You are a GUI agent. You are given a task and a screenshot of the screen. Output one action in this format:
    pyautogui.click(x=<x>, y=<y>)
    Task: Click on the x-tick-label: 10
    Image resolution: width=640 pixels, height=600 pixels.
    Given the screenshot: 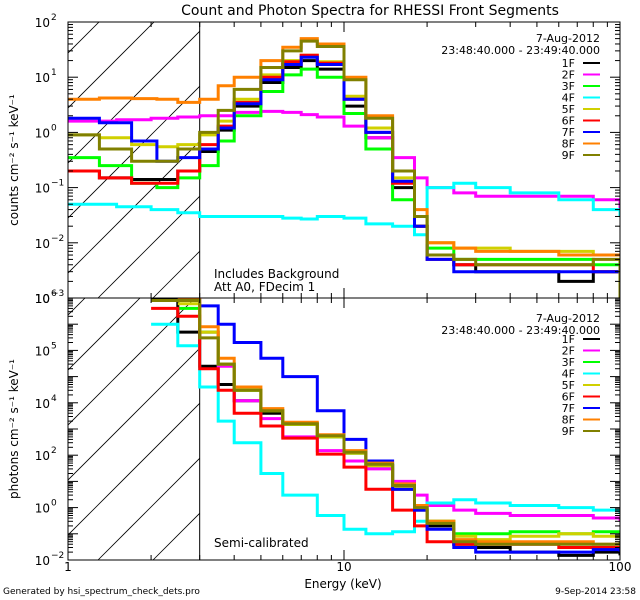 What is the action you would take?
    pyautogui.click(x=343, y=567)
    